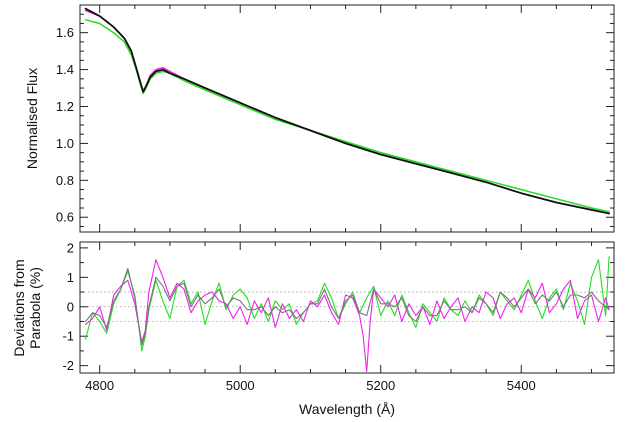  Describe the element at coordinates (70, 247) in the screenshot. I see `bottom-y-tick-label: 2` at that location.